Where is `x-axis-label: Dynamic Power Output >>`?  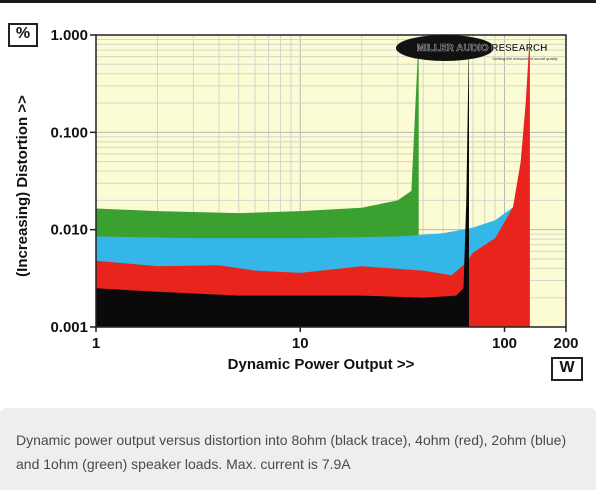 x-axis-label: Dynamic Power Output >> is located at coordinates (321, 364).